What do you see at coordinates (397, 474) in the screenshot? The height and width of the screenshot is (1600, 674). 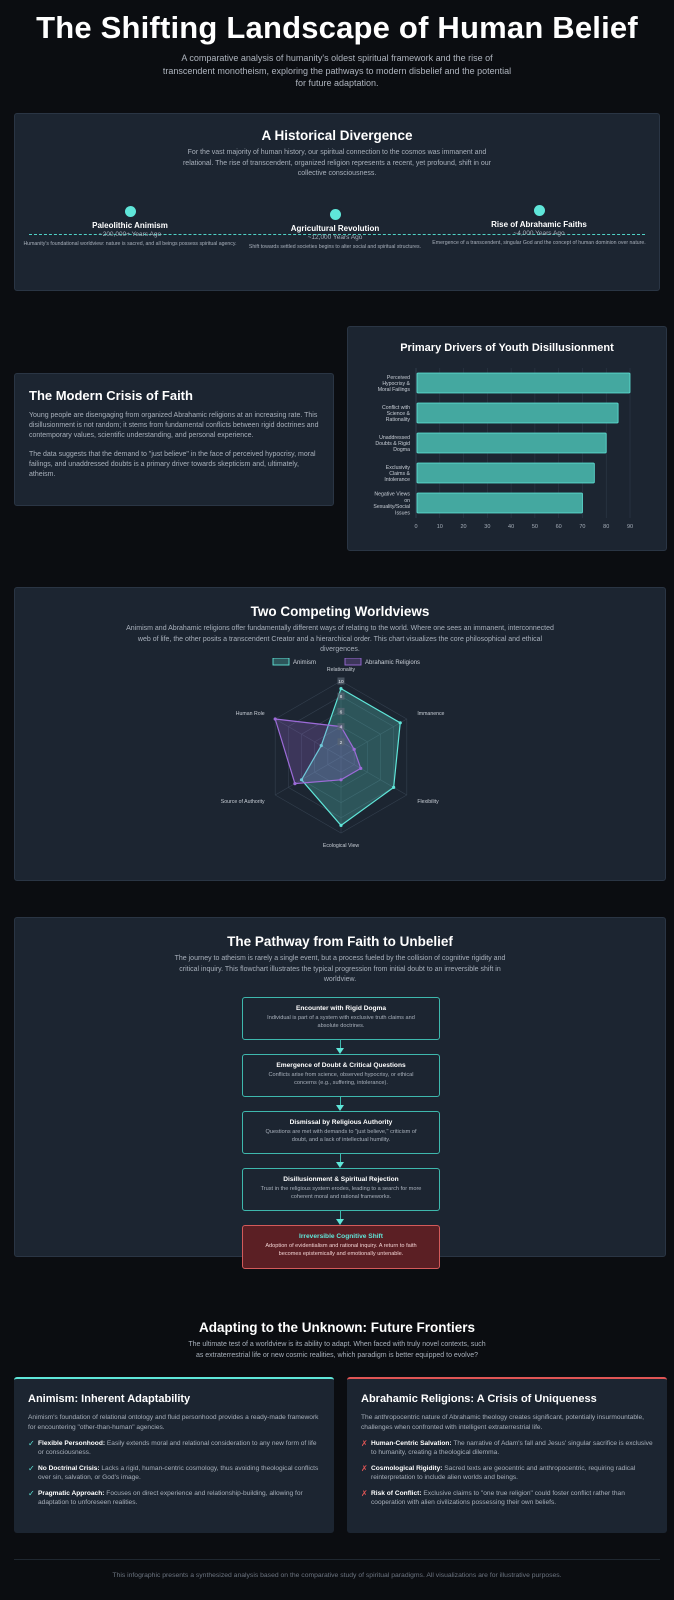 I see `y-category-label: Exclusivity Claims & Intolerance` at bounding box center [397, 474].